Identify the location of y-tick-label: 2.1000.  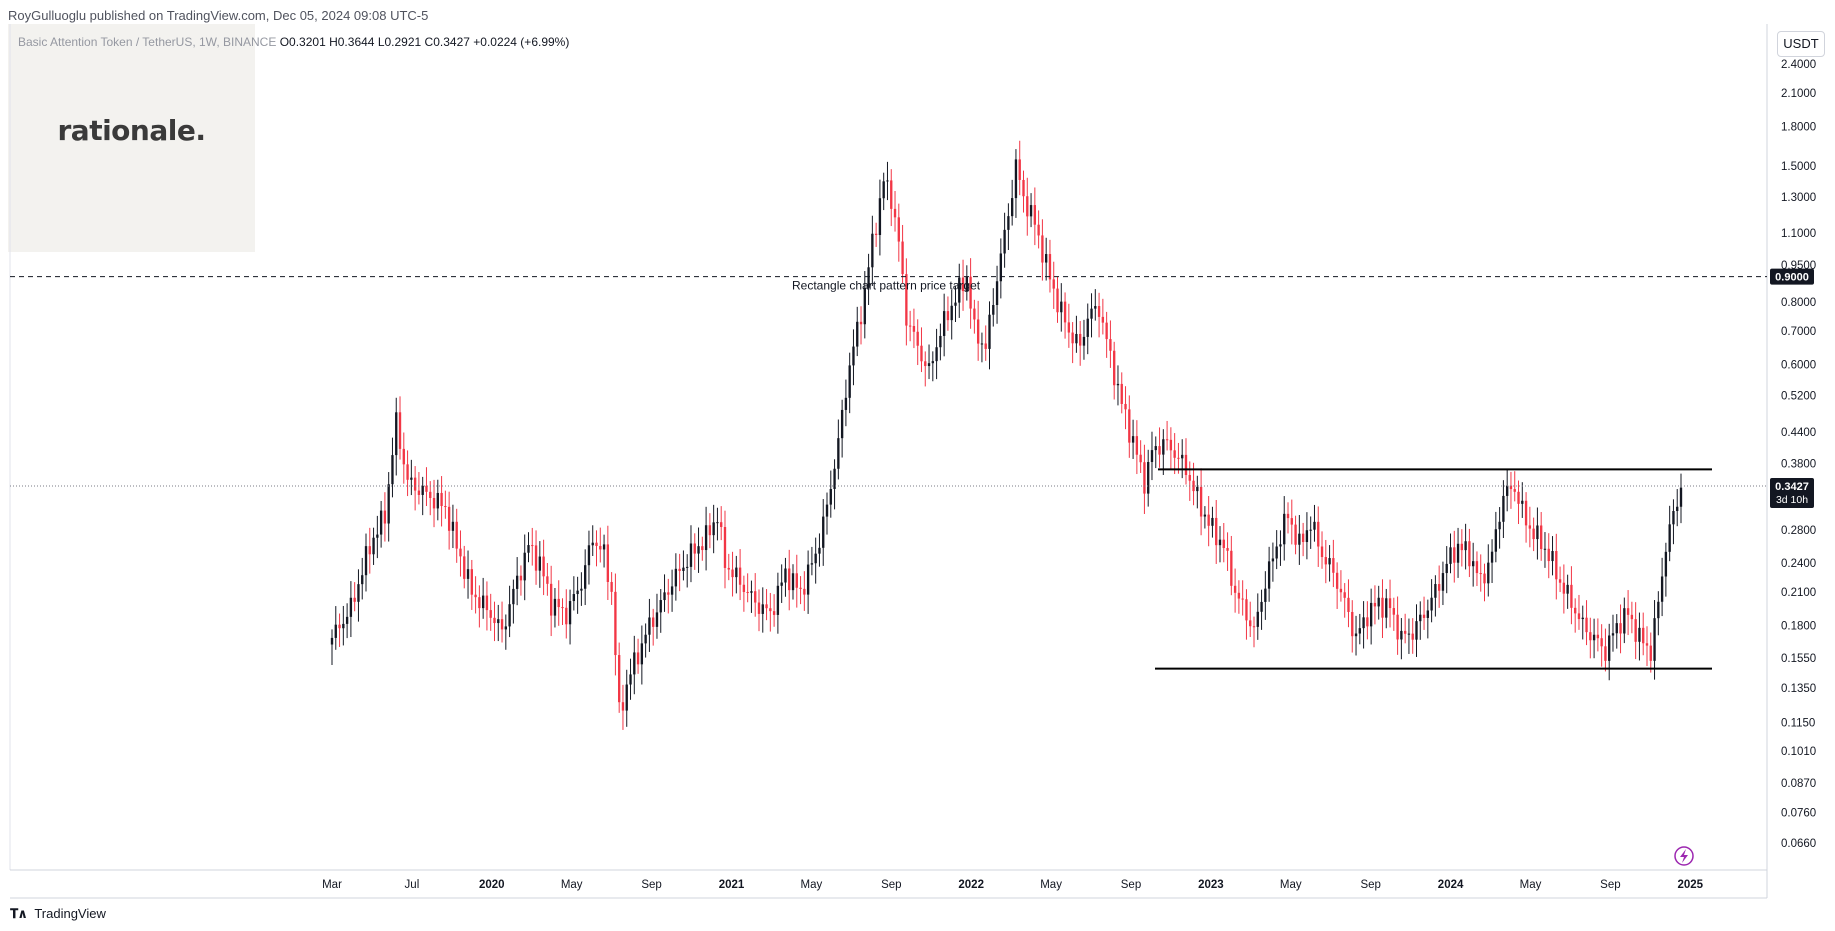
(1798, 94).